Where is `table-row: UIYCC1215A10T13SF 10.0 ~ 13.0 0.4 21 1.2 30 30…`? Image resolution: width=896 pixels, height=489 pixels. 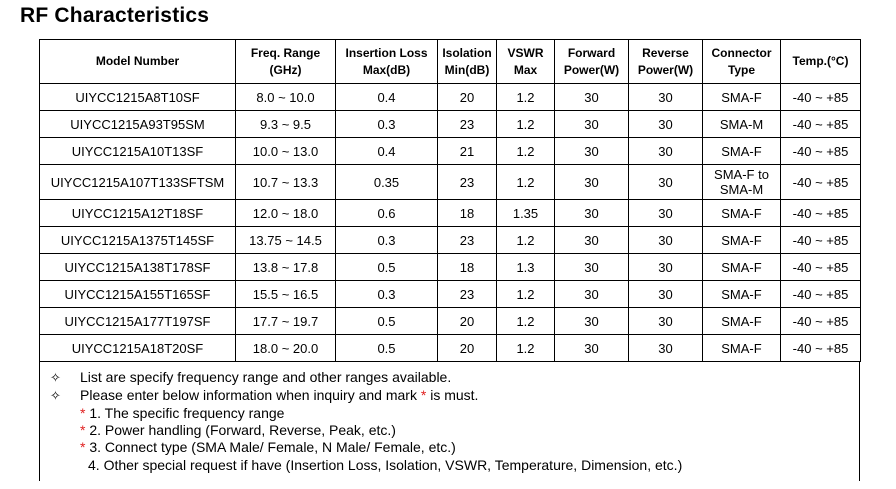
table-row: UIYCC1215A10T13SF 10.0 ~ 13.0 0.4 21 1.2 30 30… is located at coordinates (450, 151).